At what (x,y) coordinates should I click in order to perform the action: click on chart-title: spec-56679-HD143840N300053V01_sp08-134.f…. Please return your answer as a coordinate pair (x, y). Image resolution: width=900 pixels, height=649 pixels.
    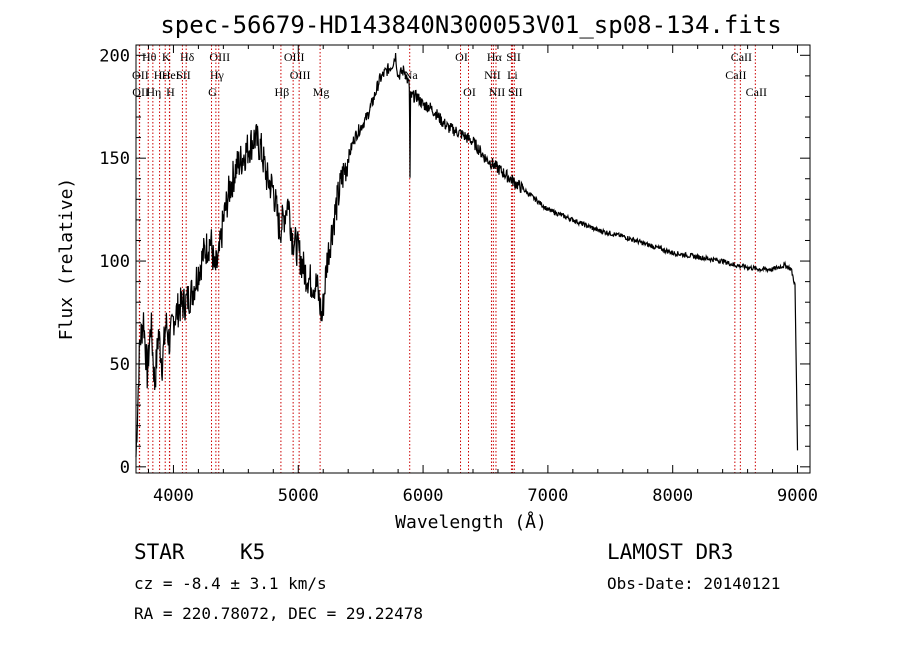
    Looking at the image, I should click on (470, 25).